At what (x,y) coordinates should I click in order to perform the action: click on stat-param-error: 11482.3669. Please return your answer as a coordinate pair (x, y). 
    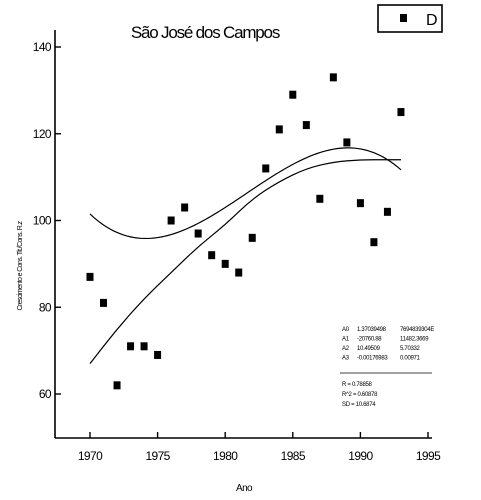
    Looking at the image, I should click on (414, 340).